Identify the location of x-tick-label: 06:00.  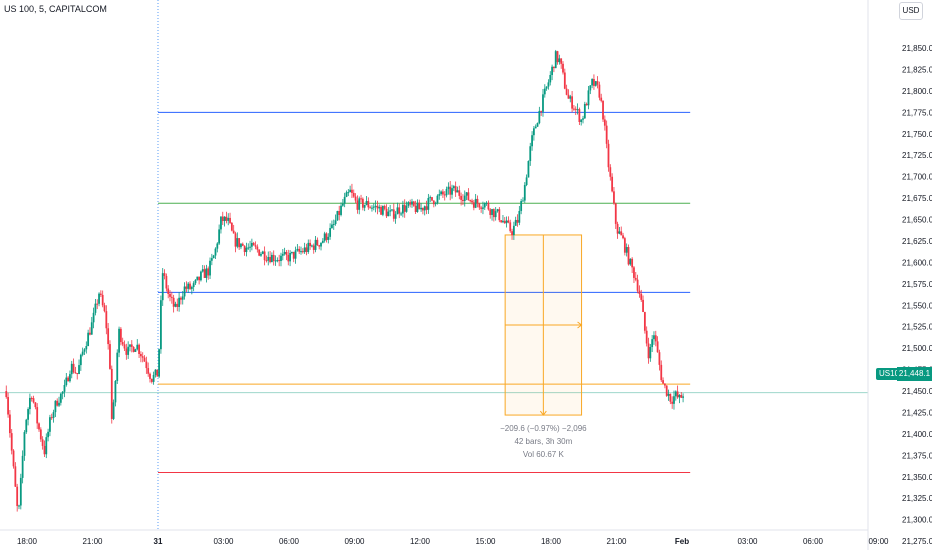
(289, 541).